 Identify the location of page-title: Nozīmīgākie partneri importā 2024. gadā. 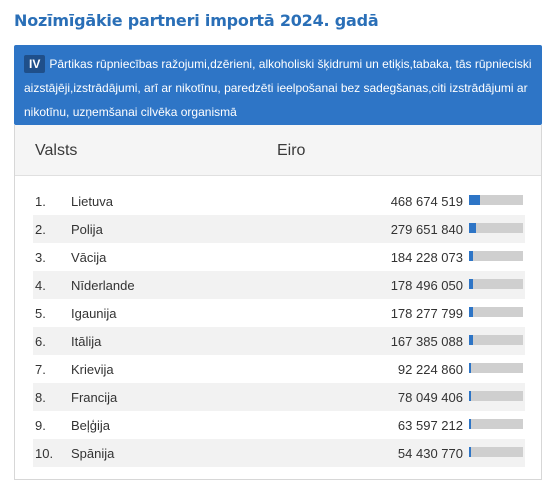
(196, 20).